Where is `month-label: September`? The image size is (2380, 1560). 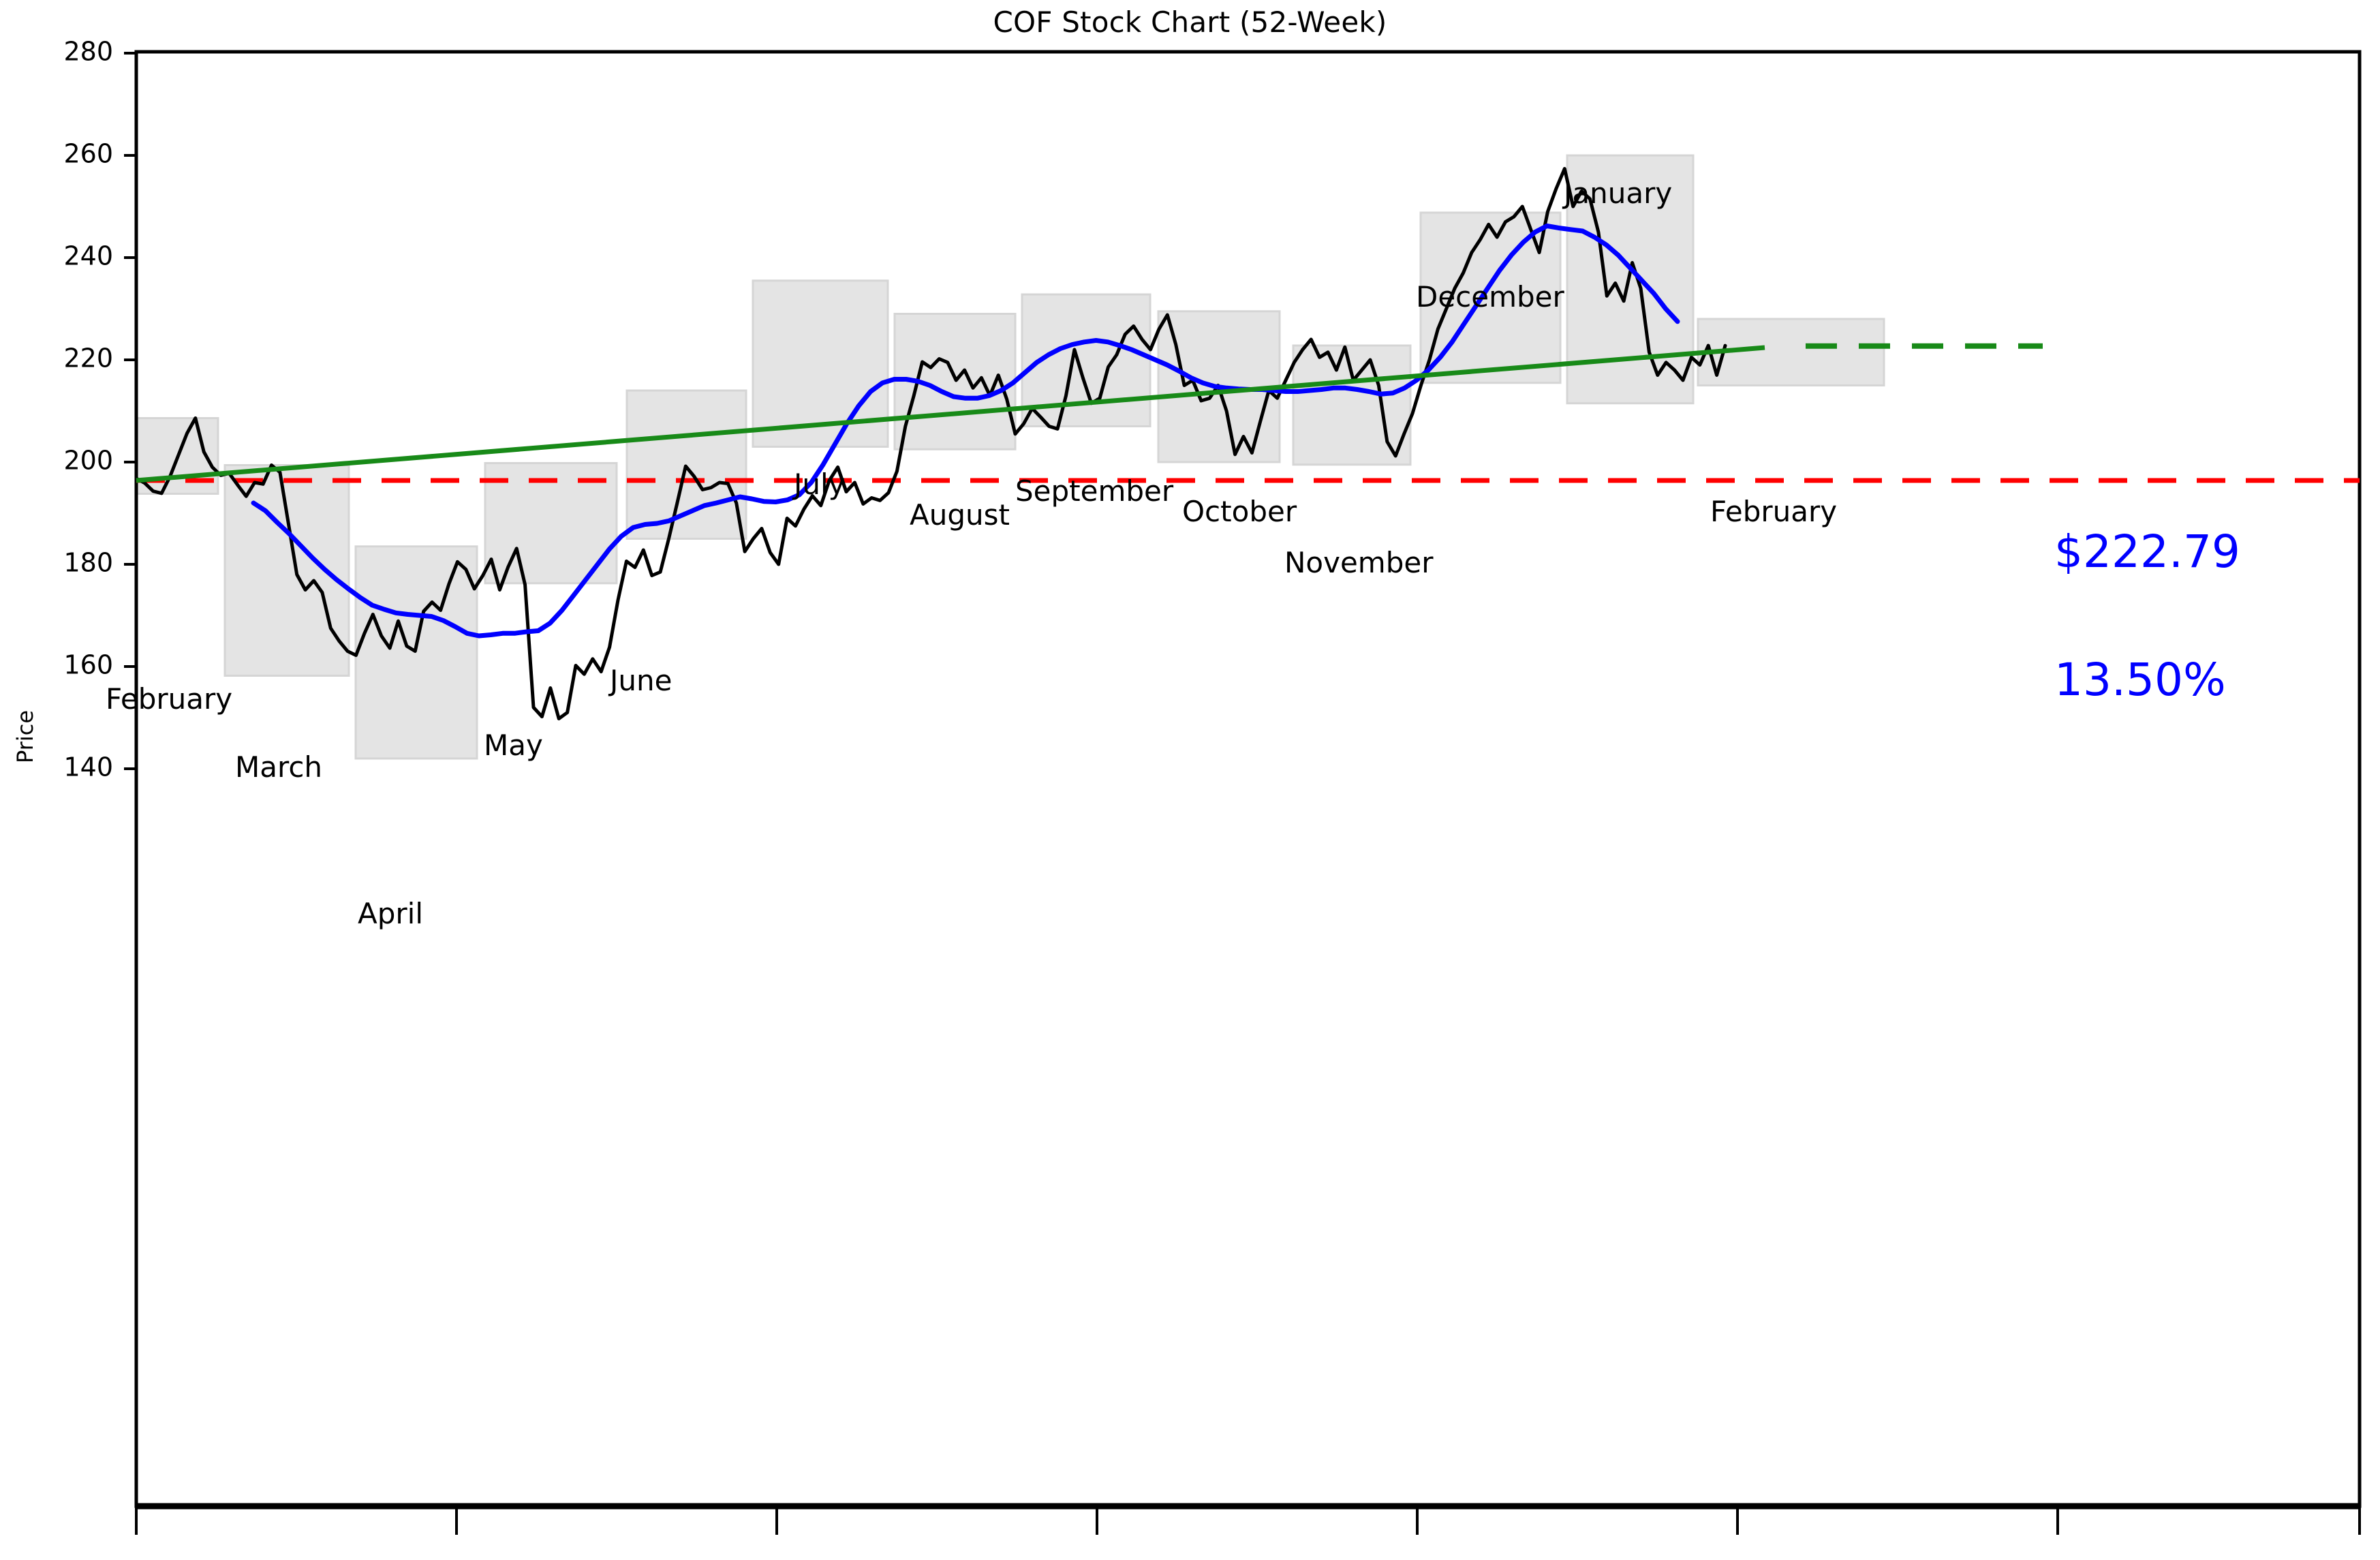 month-label: September is located at coordinates (1094, 491).